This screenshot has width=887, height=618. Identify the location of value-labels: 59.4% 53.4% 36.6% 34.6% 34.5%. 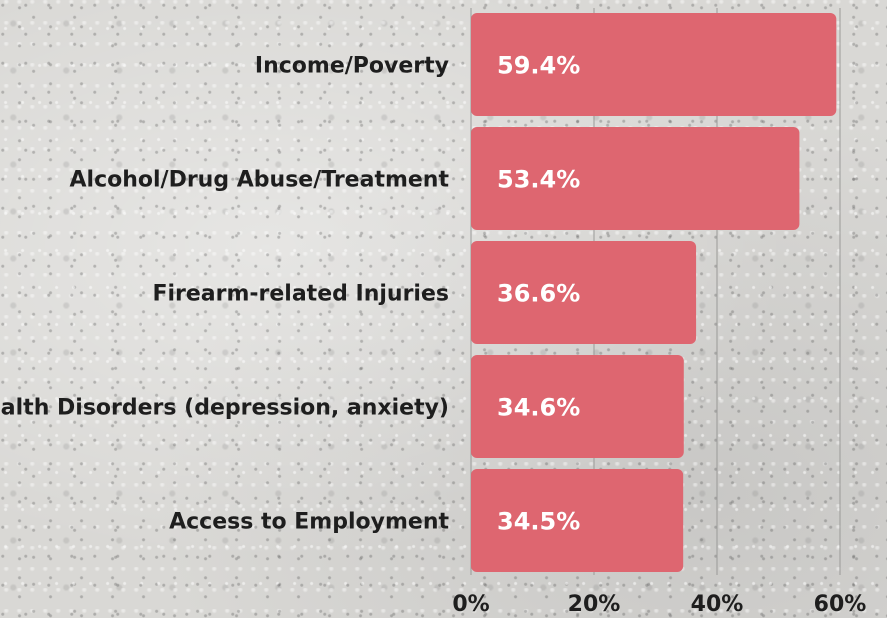
(538, 294).